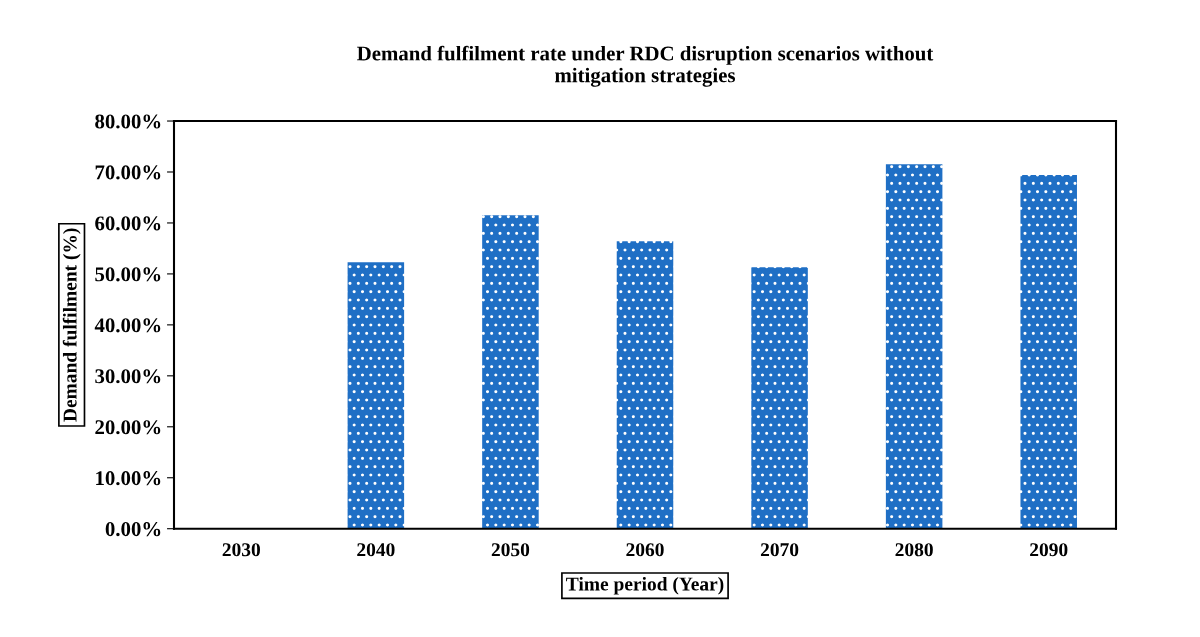 Image resolution: width=1200 pixels, height=637 pixels. What do you see at coordinates (241, 550) in the screenshot?
I see `x-tick-label: 2030` at bounding box center [241, 550].